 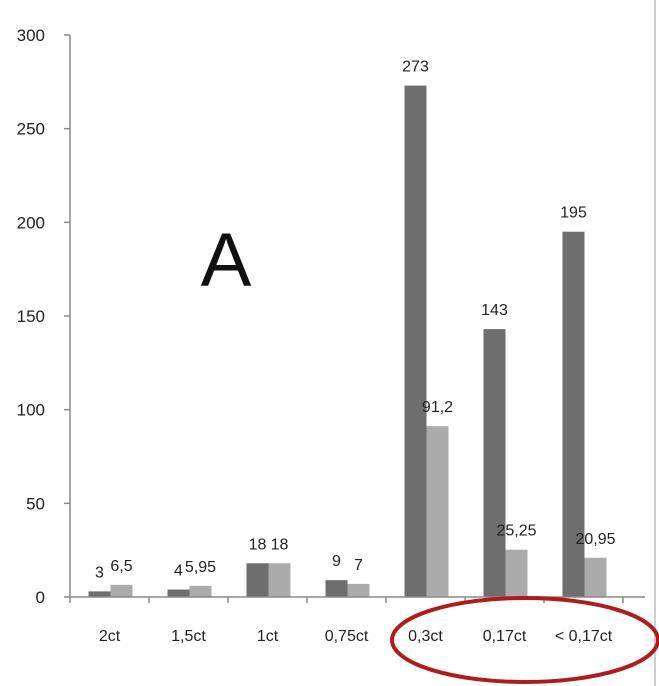 What do you see at coordinates (425, 636) in the screenshot?
I see `category-label: 0,3ct` at bounding box center [425, 636].